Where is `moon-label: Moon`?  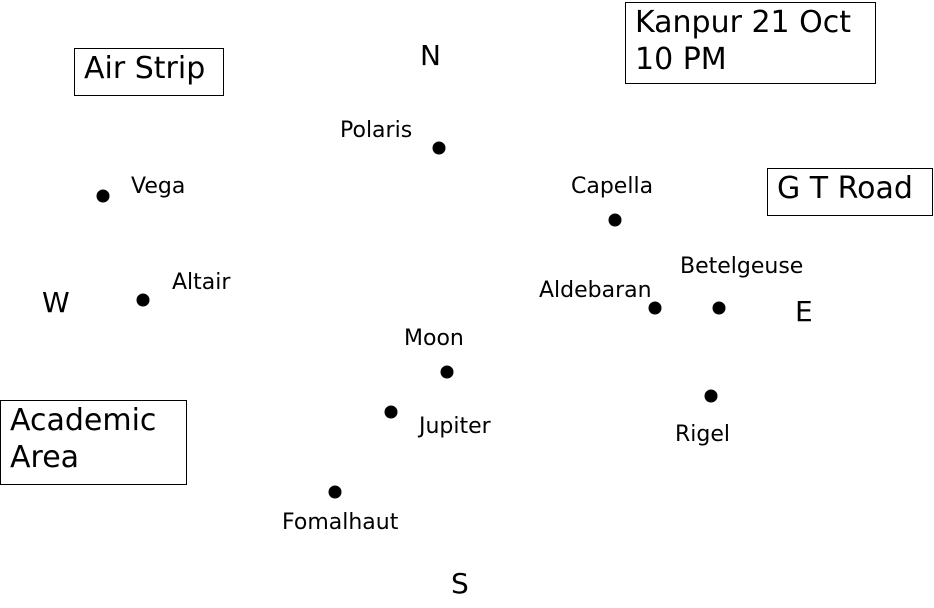 moon-label: Moon is located at coordinates (434, 338).